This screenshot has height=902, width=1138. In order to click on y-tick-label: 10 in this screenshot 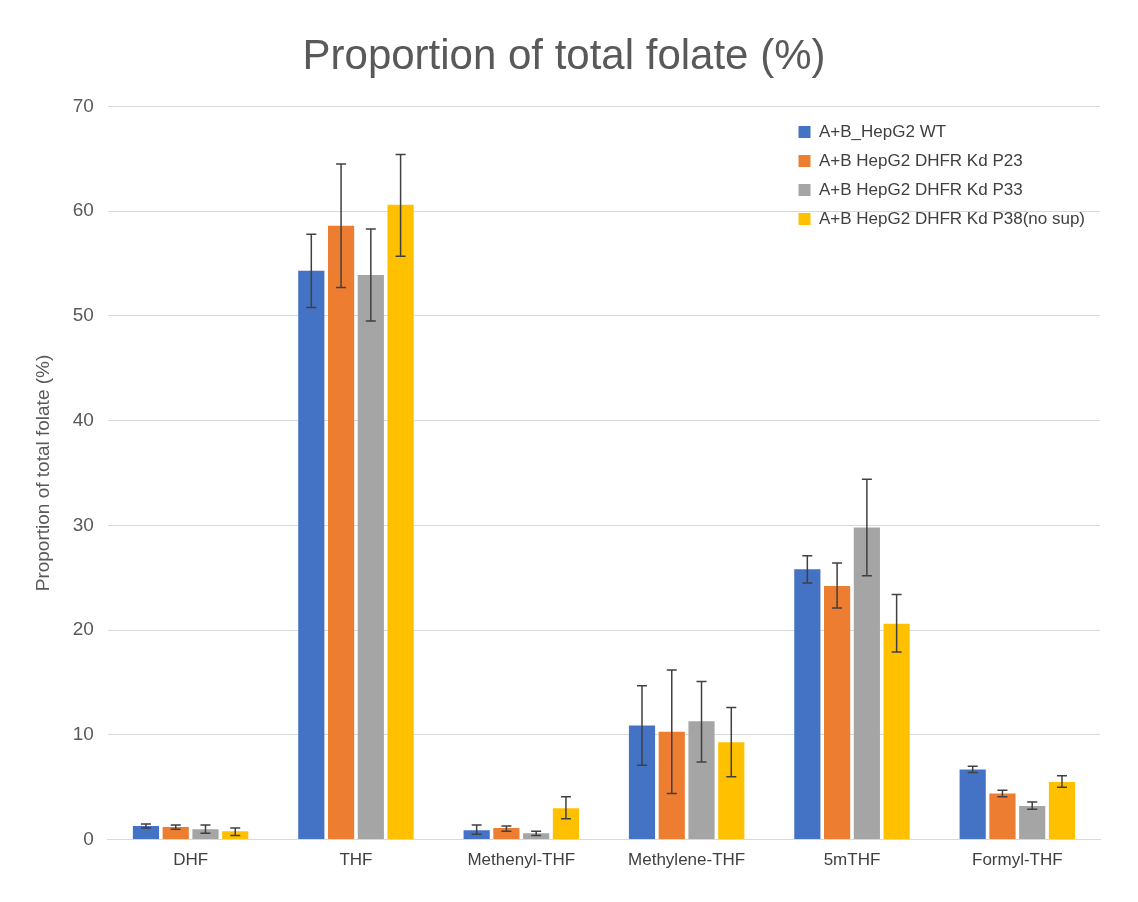, I will do `click(83, 734)`.